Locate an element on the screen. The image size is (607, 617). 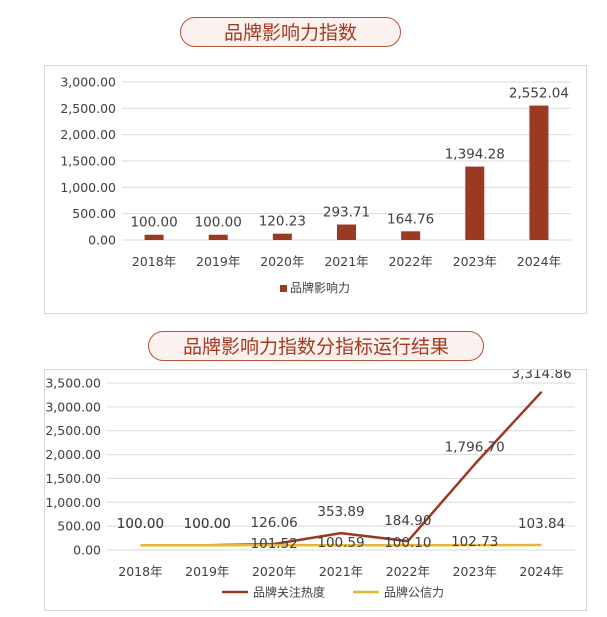
data-label: 1,394.28 is located at coordinates (475, 155).